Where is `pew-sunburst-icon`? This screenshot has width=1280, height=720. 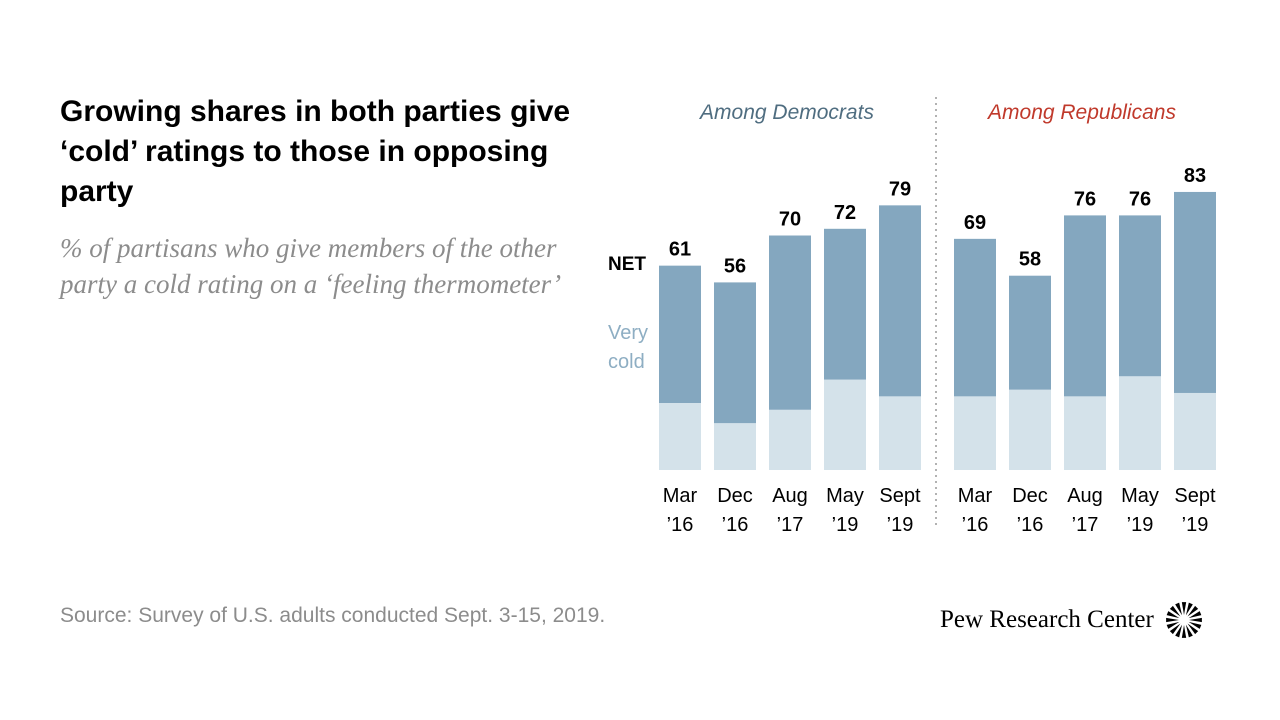 pew-sunburst-icon is located at coordinates (1183, 620).